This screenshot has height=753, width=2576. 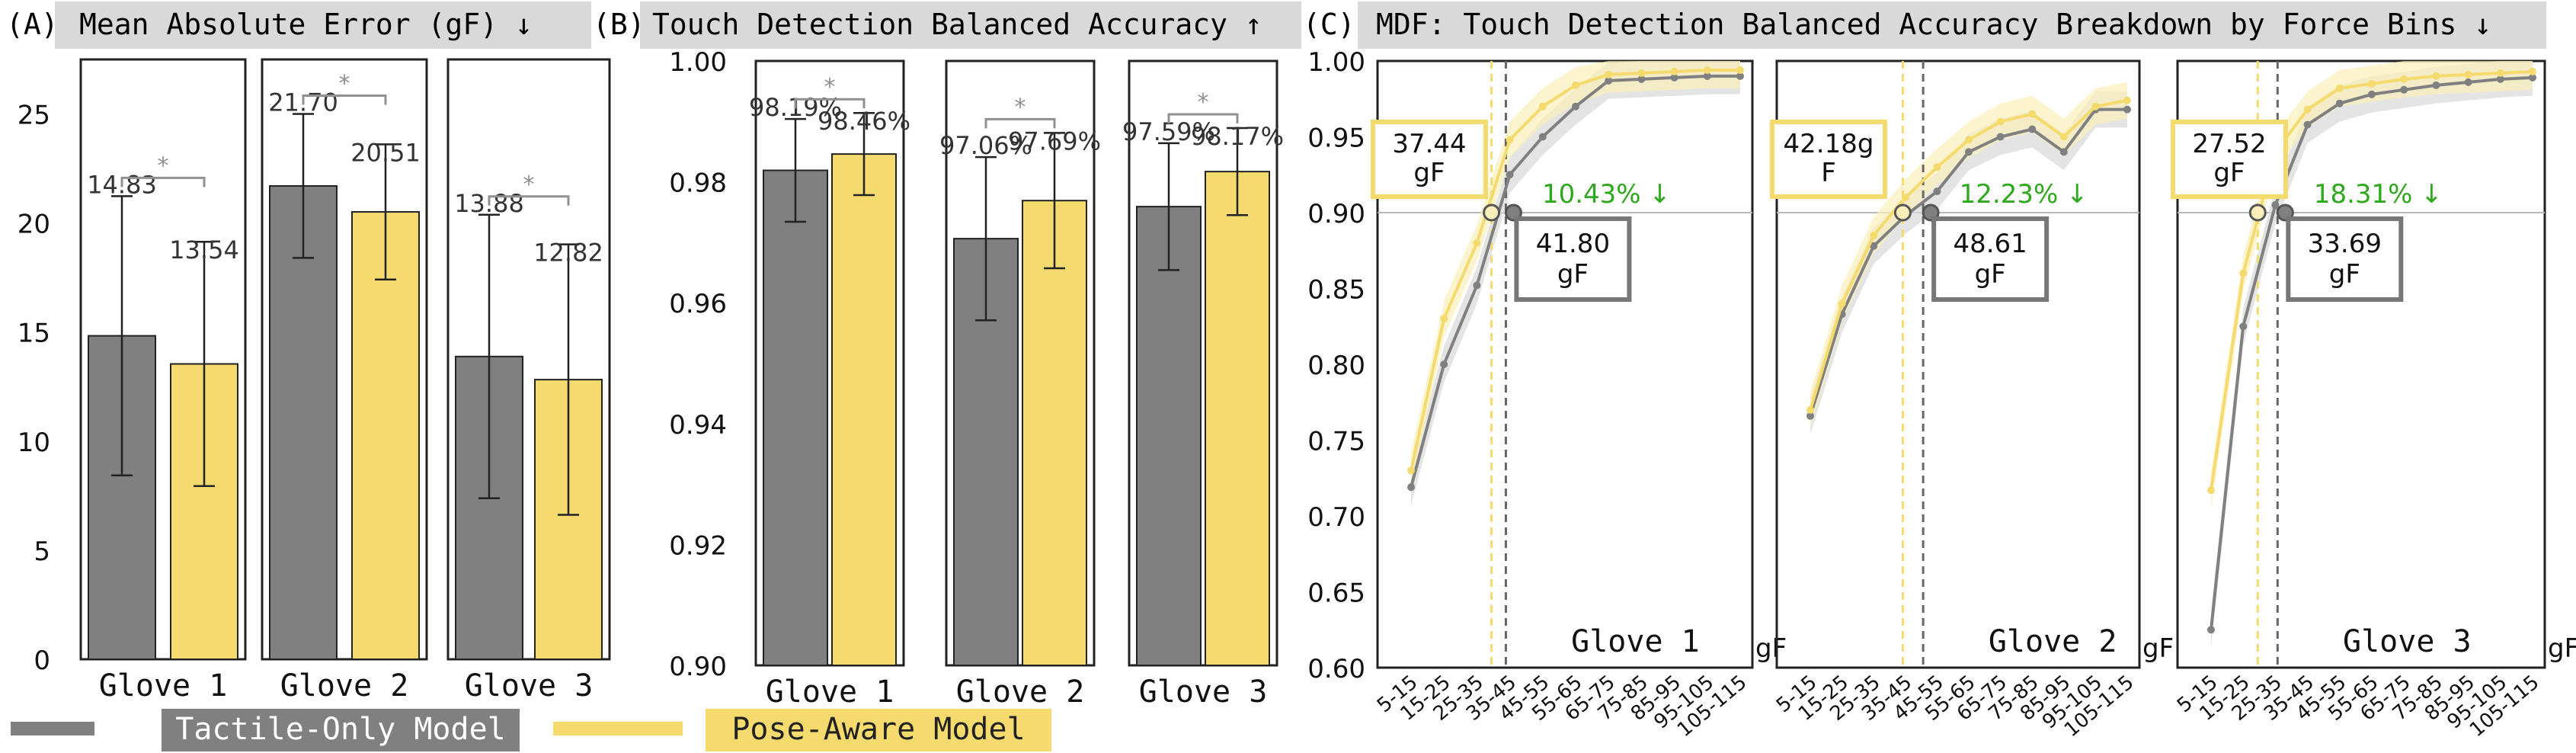 What do you see at coordinates (529, 685) in the screenshot?
I see `panel_a-category-label: Glove 3` at bounding box center [529, 685].